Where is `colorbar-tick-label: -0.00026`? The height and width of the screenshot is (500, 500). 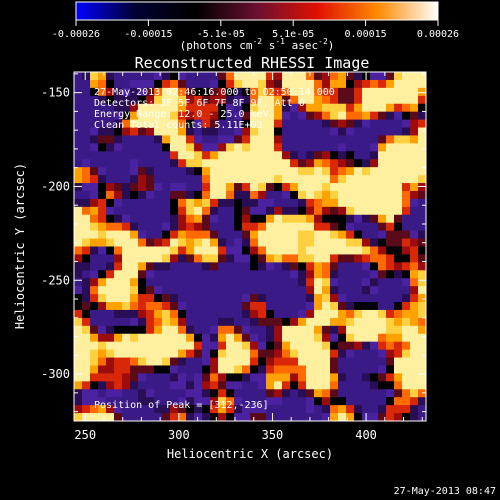 colorbar-tick-label: -0.00026 is located at coordinates (76, 34).